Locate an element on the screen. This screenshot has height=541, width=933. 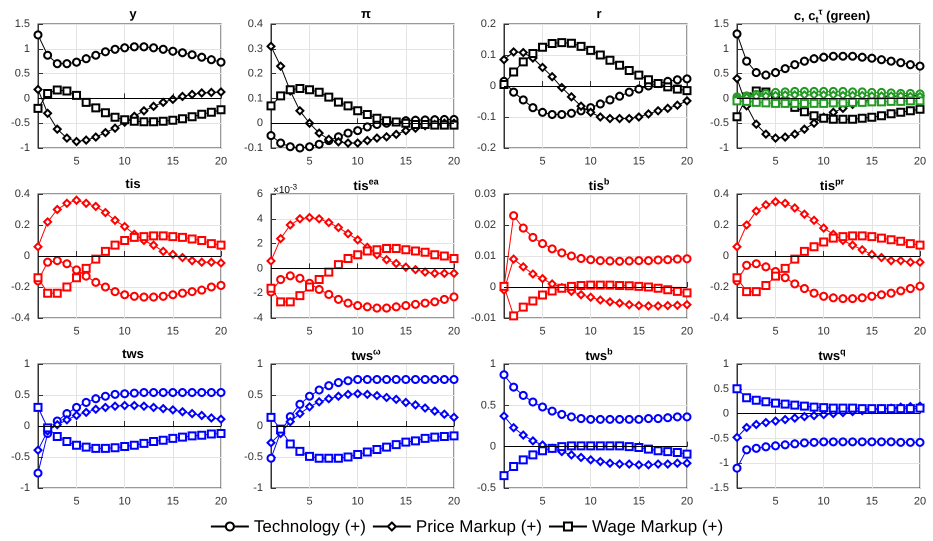
chart-title: y is located at coordinates (133, 13).